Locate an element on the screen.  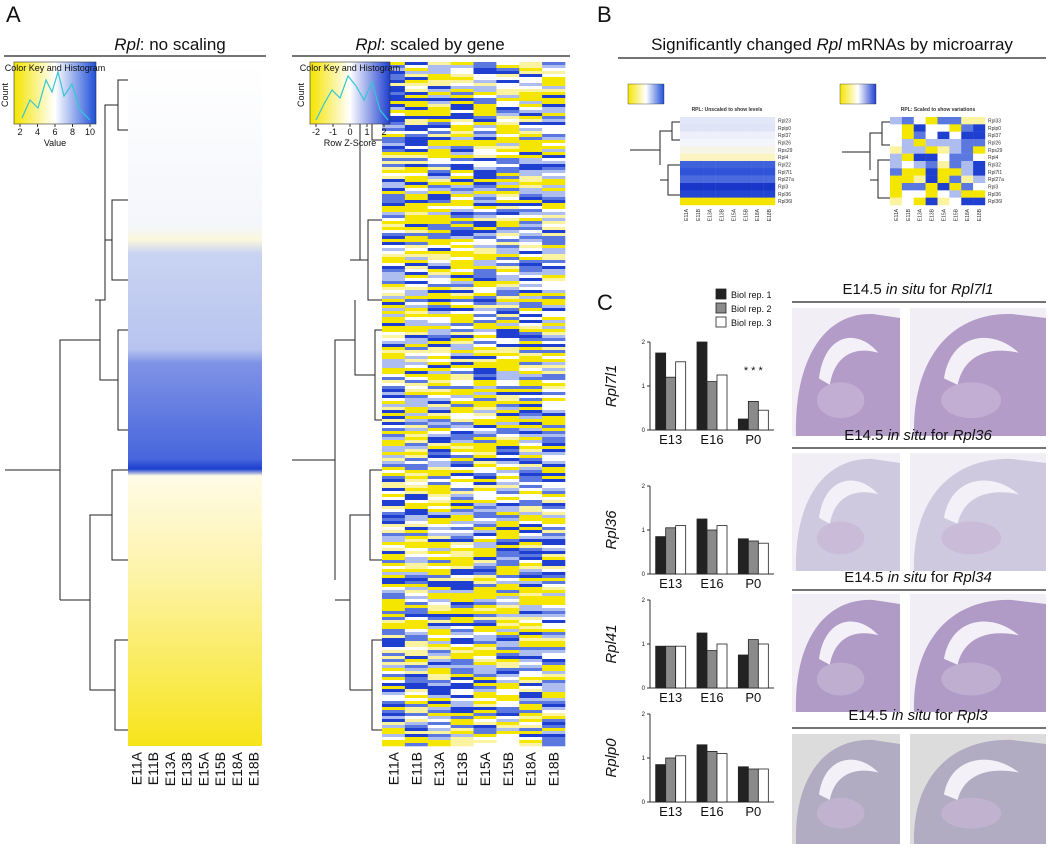
key-gradient is located at coordinates (350, 93).